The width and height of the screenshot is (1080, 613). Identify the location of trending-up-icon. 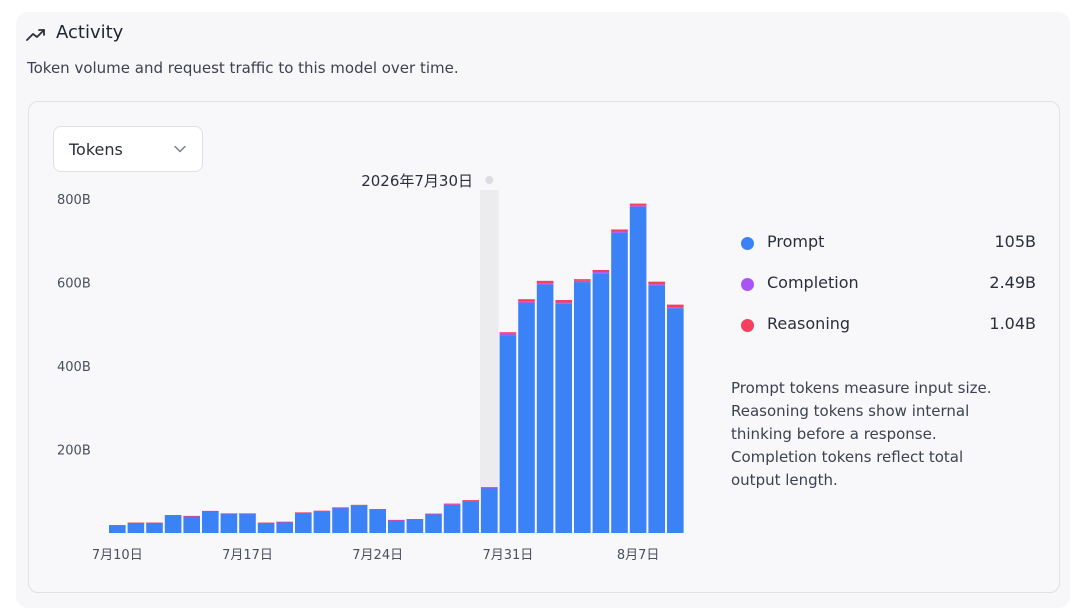
(35, 35).